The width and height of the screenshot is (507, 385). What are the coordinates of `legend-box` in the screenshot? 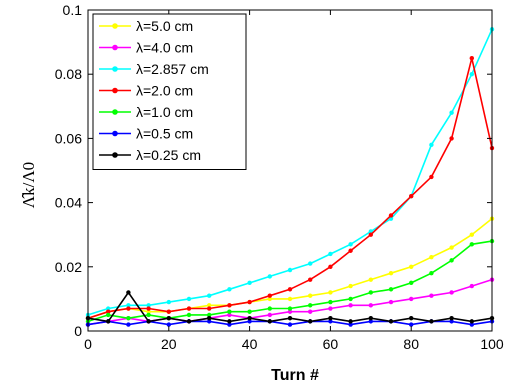 It's located at (169, 91).